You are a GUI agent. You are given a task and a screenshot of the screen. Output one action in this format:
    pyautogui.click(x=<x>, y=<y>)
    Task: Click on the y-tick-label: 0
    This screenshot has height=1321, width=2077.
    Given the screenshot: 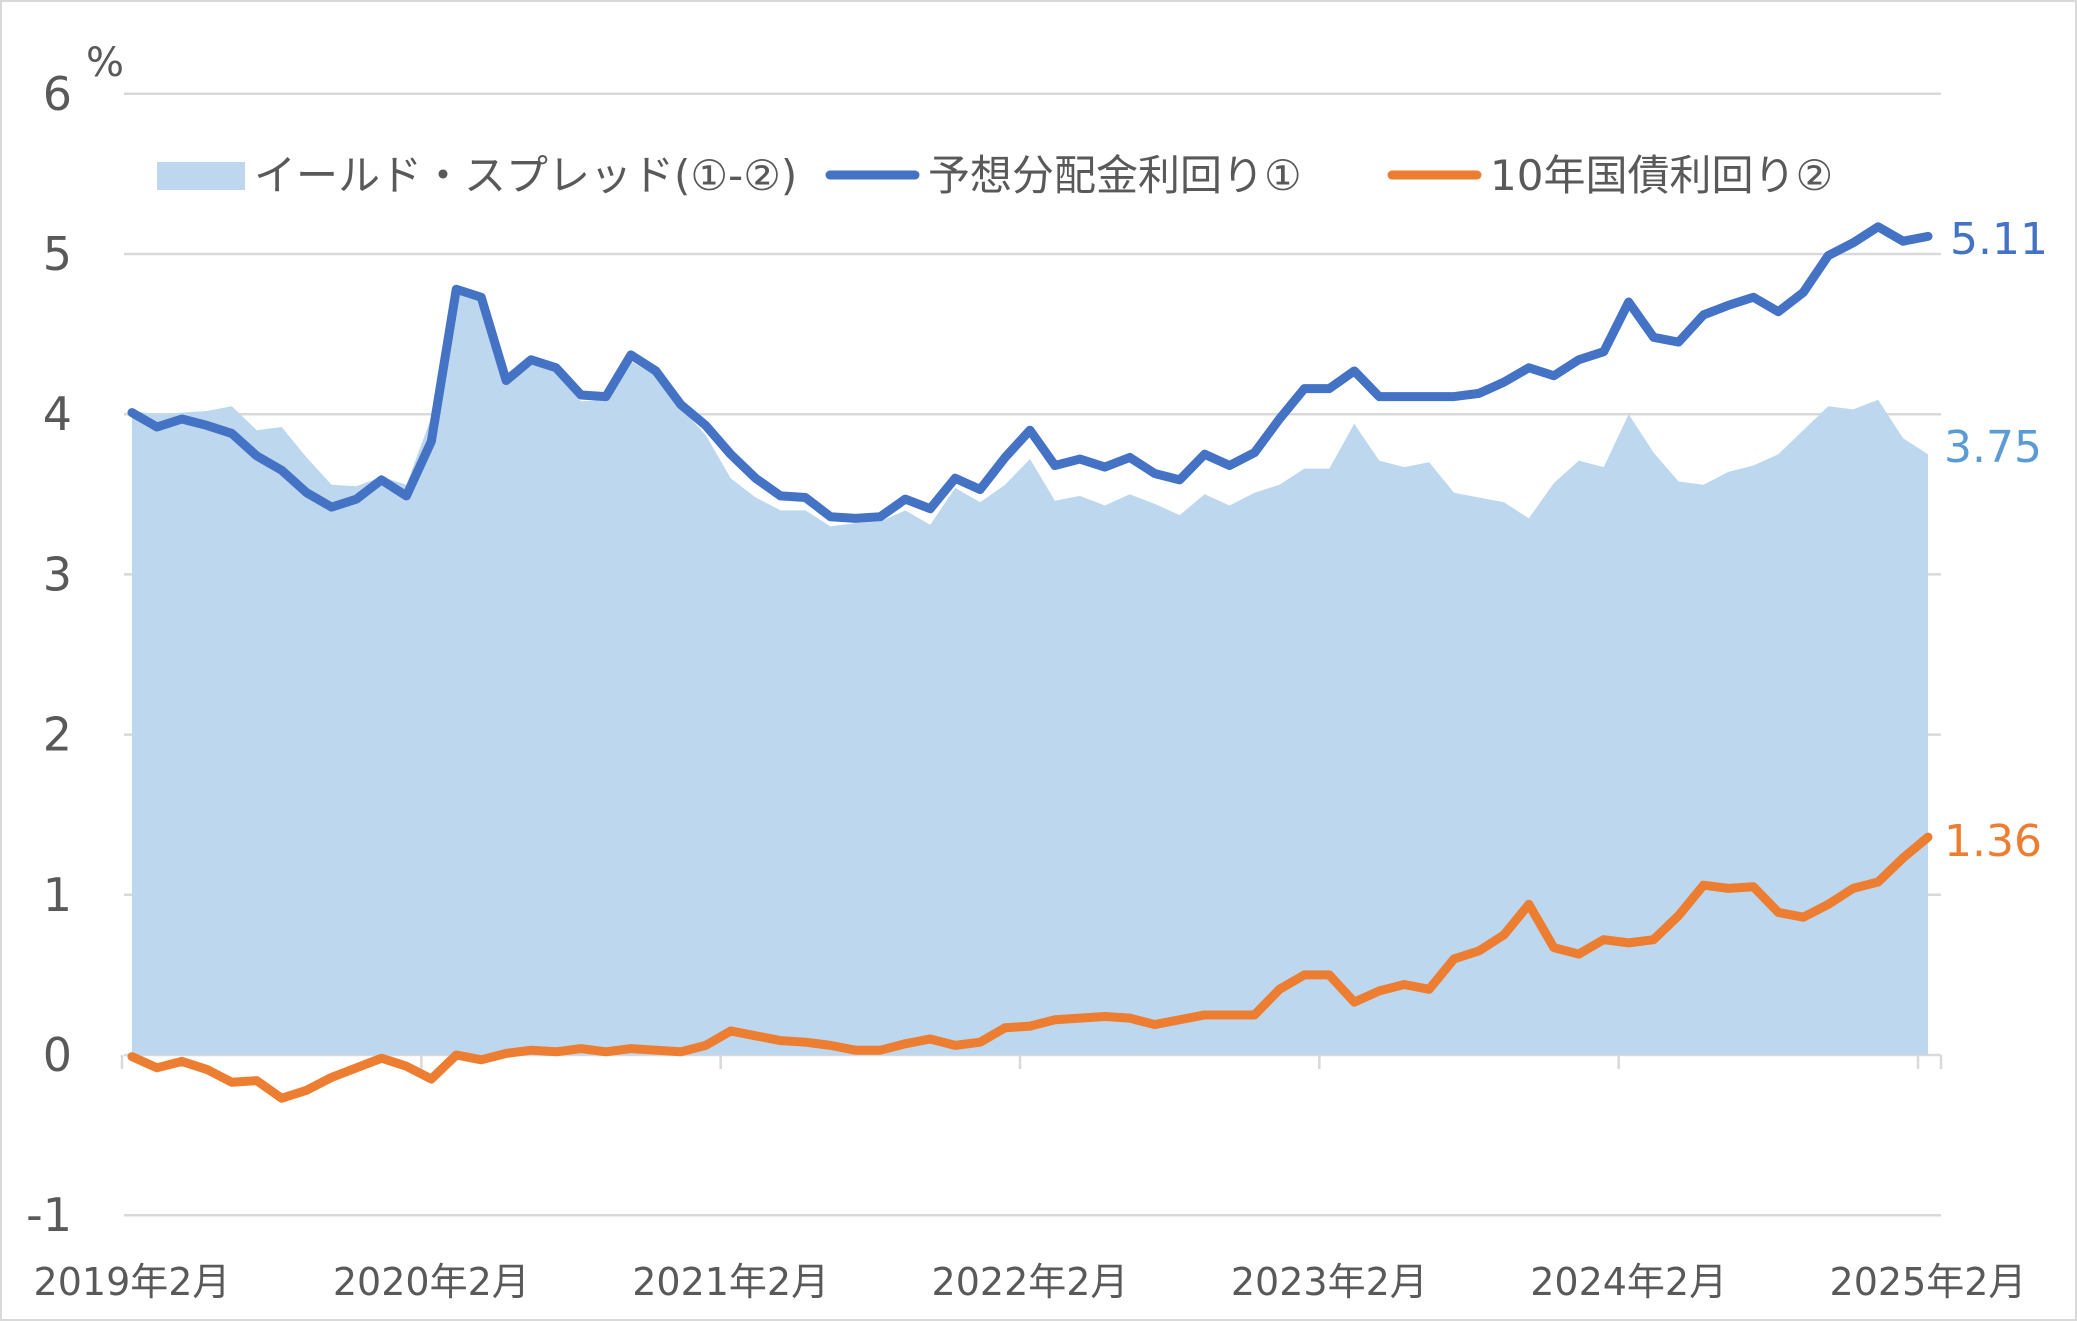 What is the action you would take?
    pyautogui.click(x=57, y=1055)
    